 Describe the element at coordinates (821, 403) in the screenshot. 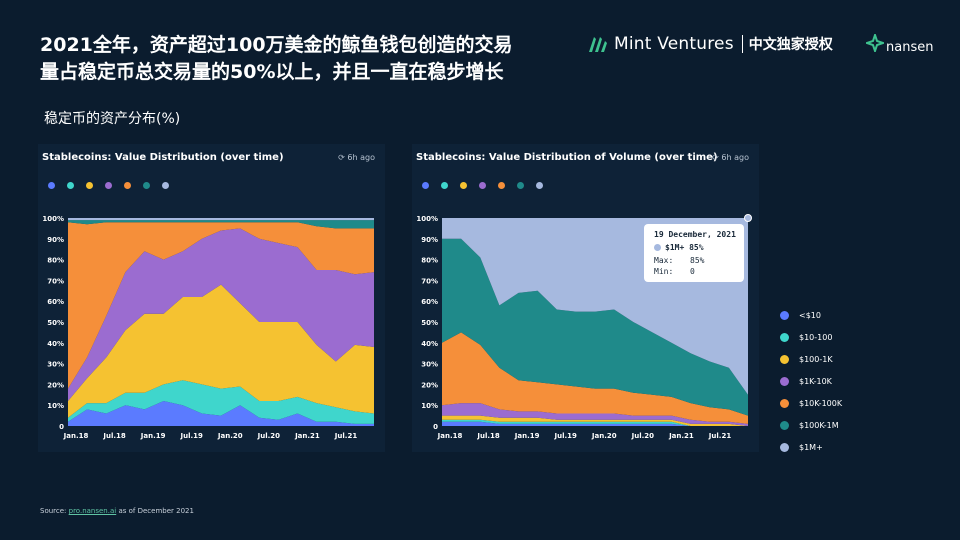

I see `legend-label: $10K-100K` at that location.